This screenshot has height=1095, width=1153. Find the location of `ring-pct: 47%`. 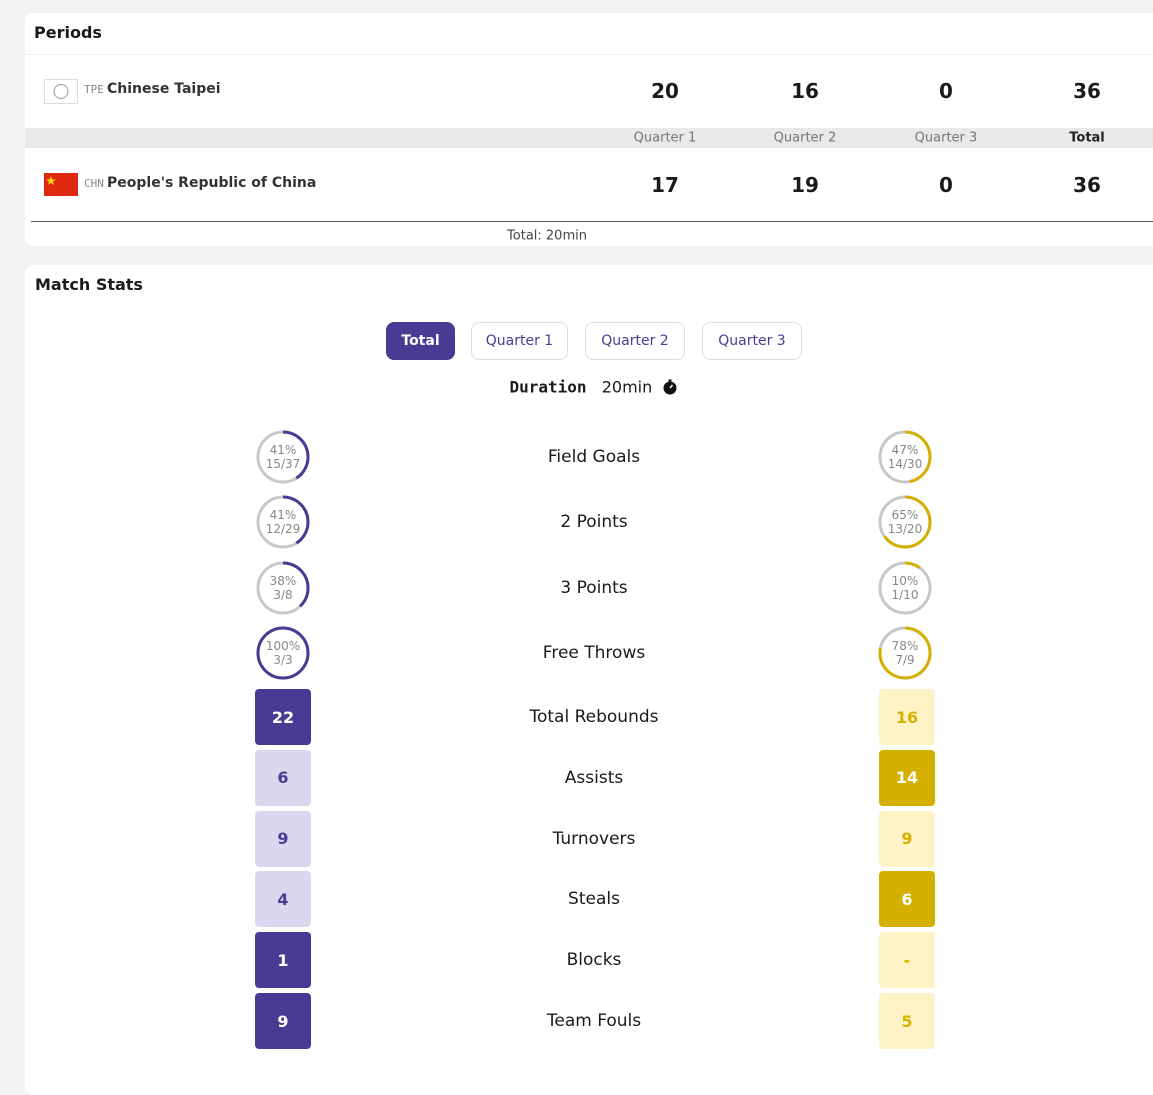

ring-pct: 47% is located at coordinates (905, 450).